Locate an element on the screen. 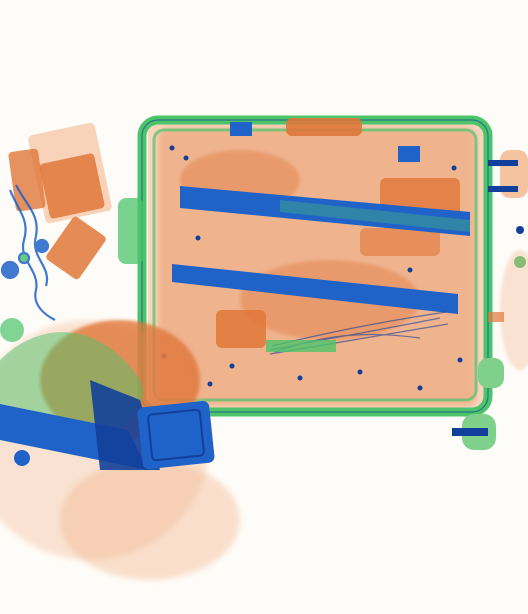 The height and width of the screenshot is (614, 528). chain-object is located at coordinates (28, 252).